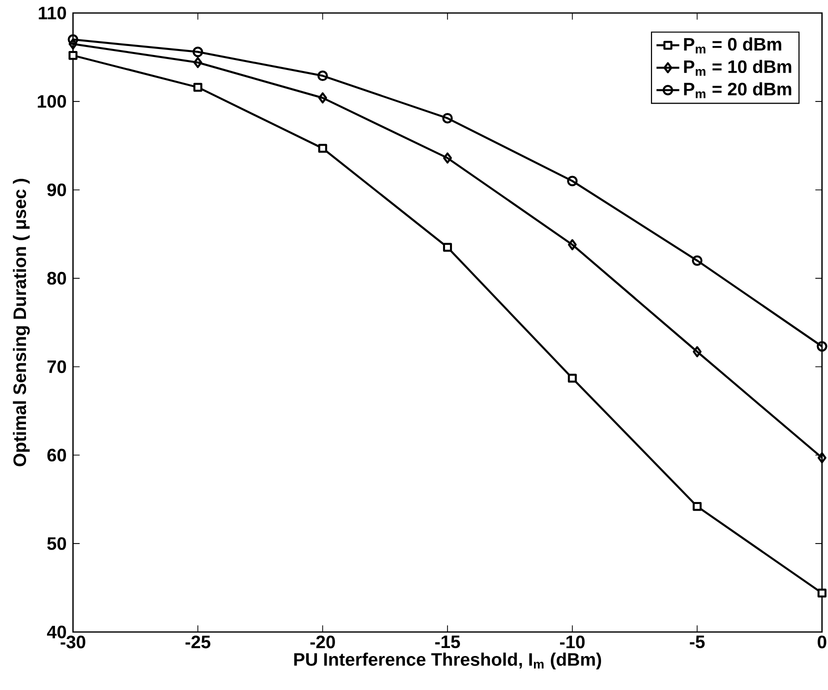 The height and width of the screenshot is (690, 828). Describe the element at coordinates (322, 642) in the screenshot. I see `x-tick-label: -20` at that location.